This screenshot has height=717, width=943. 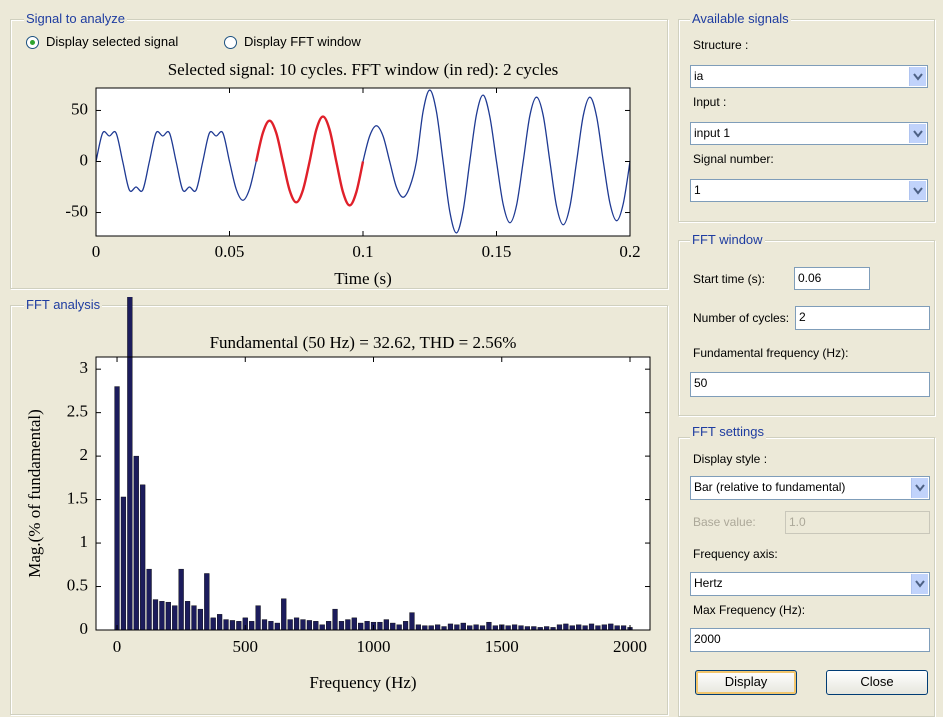 What do you see at coordinates (77, 411) in the screenshot?
I see `y-tick-label: 2.5` at bounding box center [77, 411].